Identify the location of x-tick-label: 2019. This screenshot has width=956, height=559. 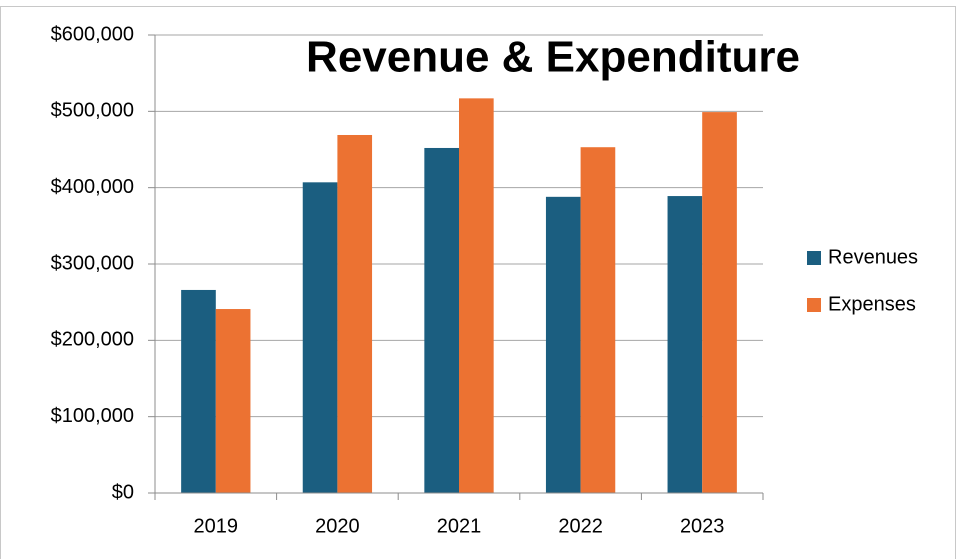
(216, 526).